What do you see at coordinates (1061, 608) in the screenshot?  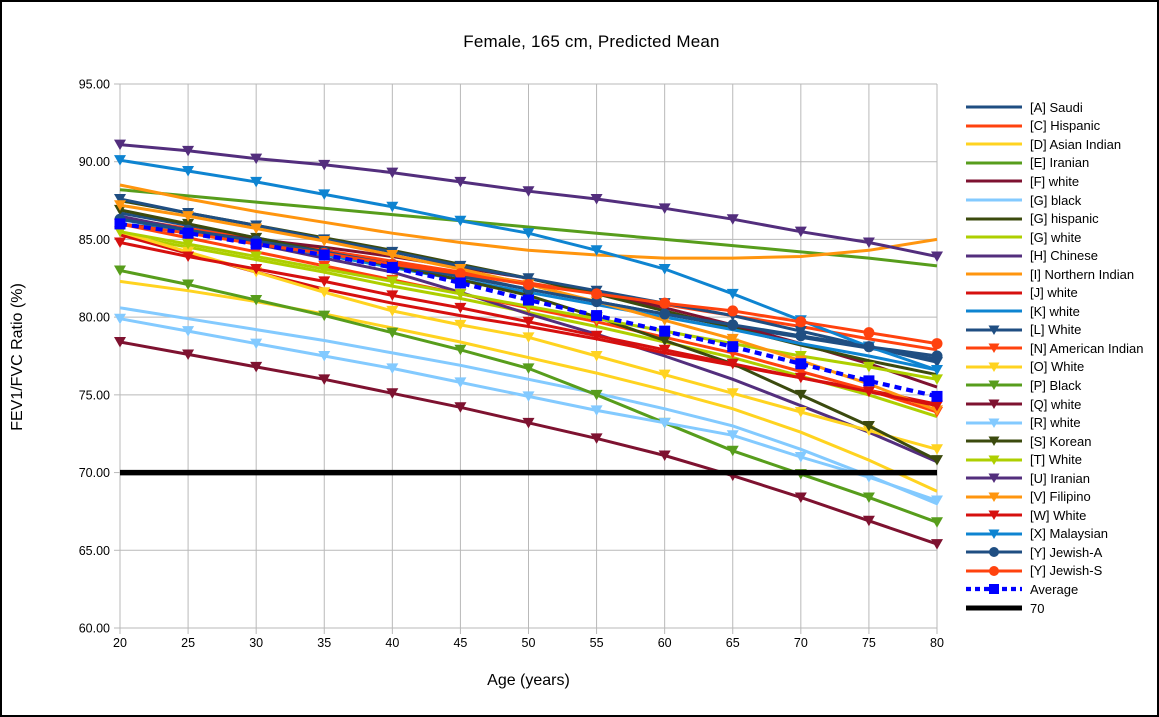 I see `legend-item-70: 70` at bounding box center [1061, 608].